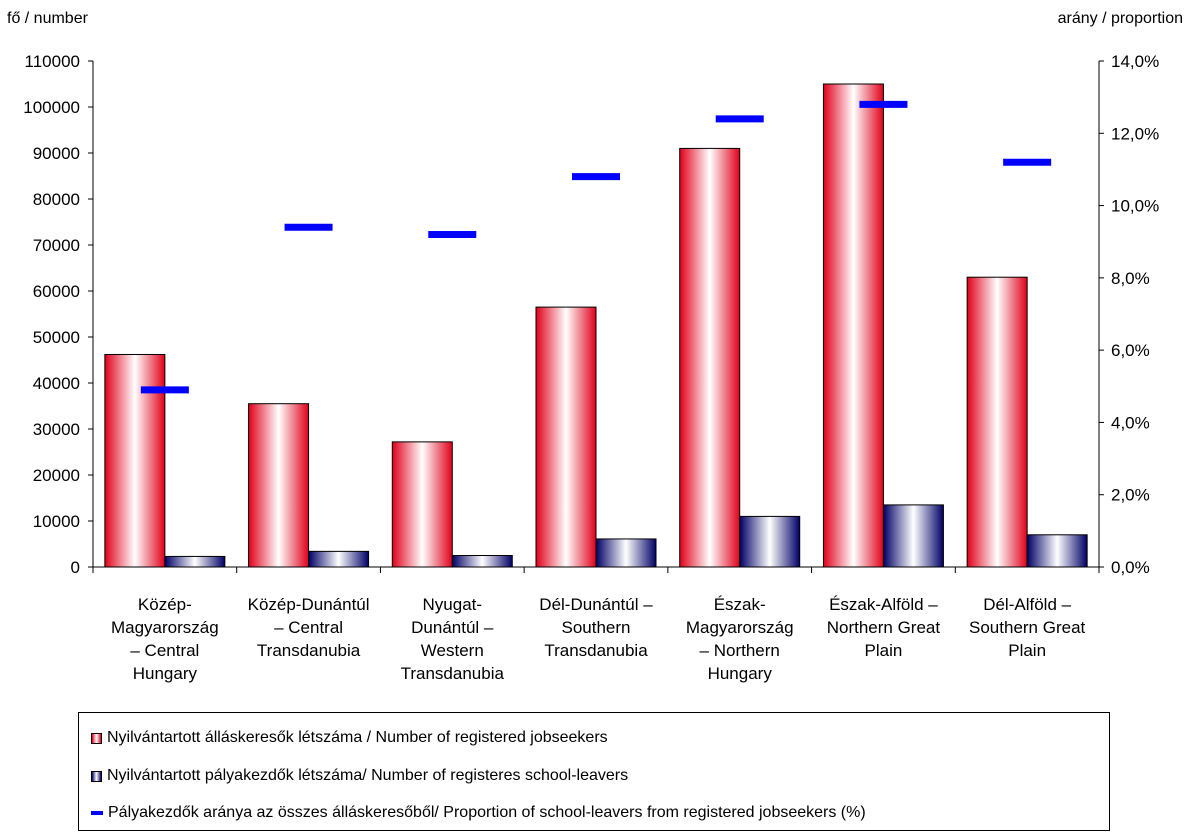 This screenshot has height=836, width=1193. What do you see at coordinates (453, 639) in the screenshot?
I see `category-label: Nyugat-Dunántúl – Western Transdanubia` at bounding box center [453, 639].